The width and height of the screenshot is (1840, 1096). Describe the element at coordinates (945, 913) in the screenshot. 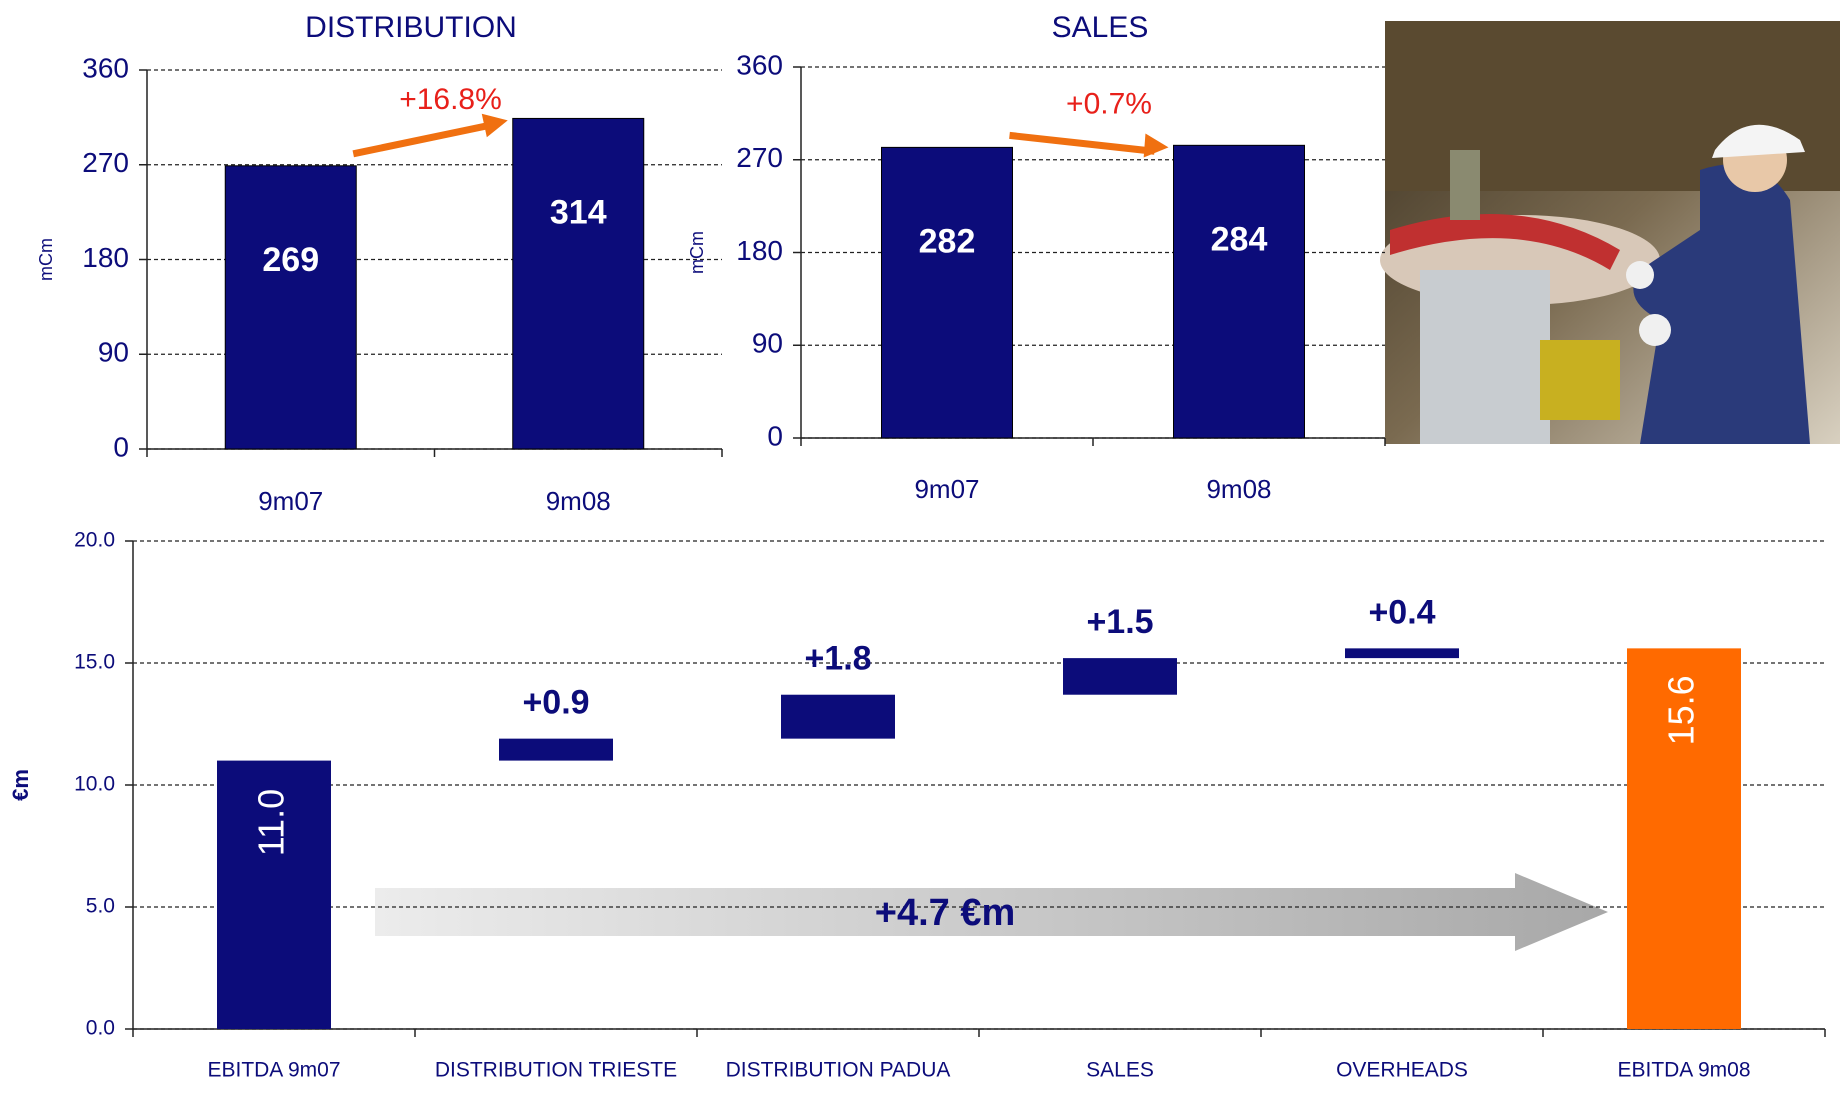

I see `total-change-label: +4.7 €m` at that location.